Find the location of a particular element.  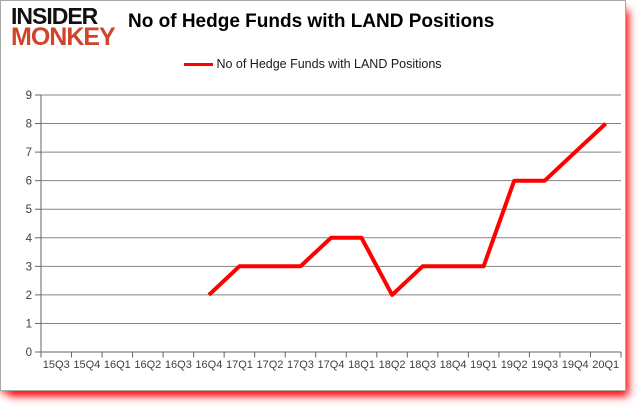

svg-text: 8 is located at coordinates (29, 125).